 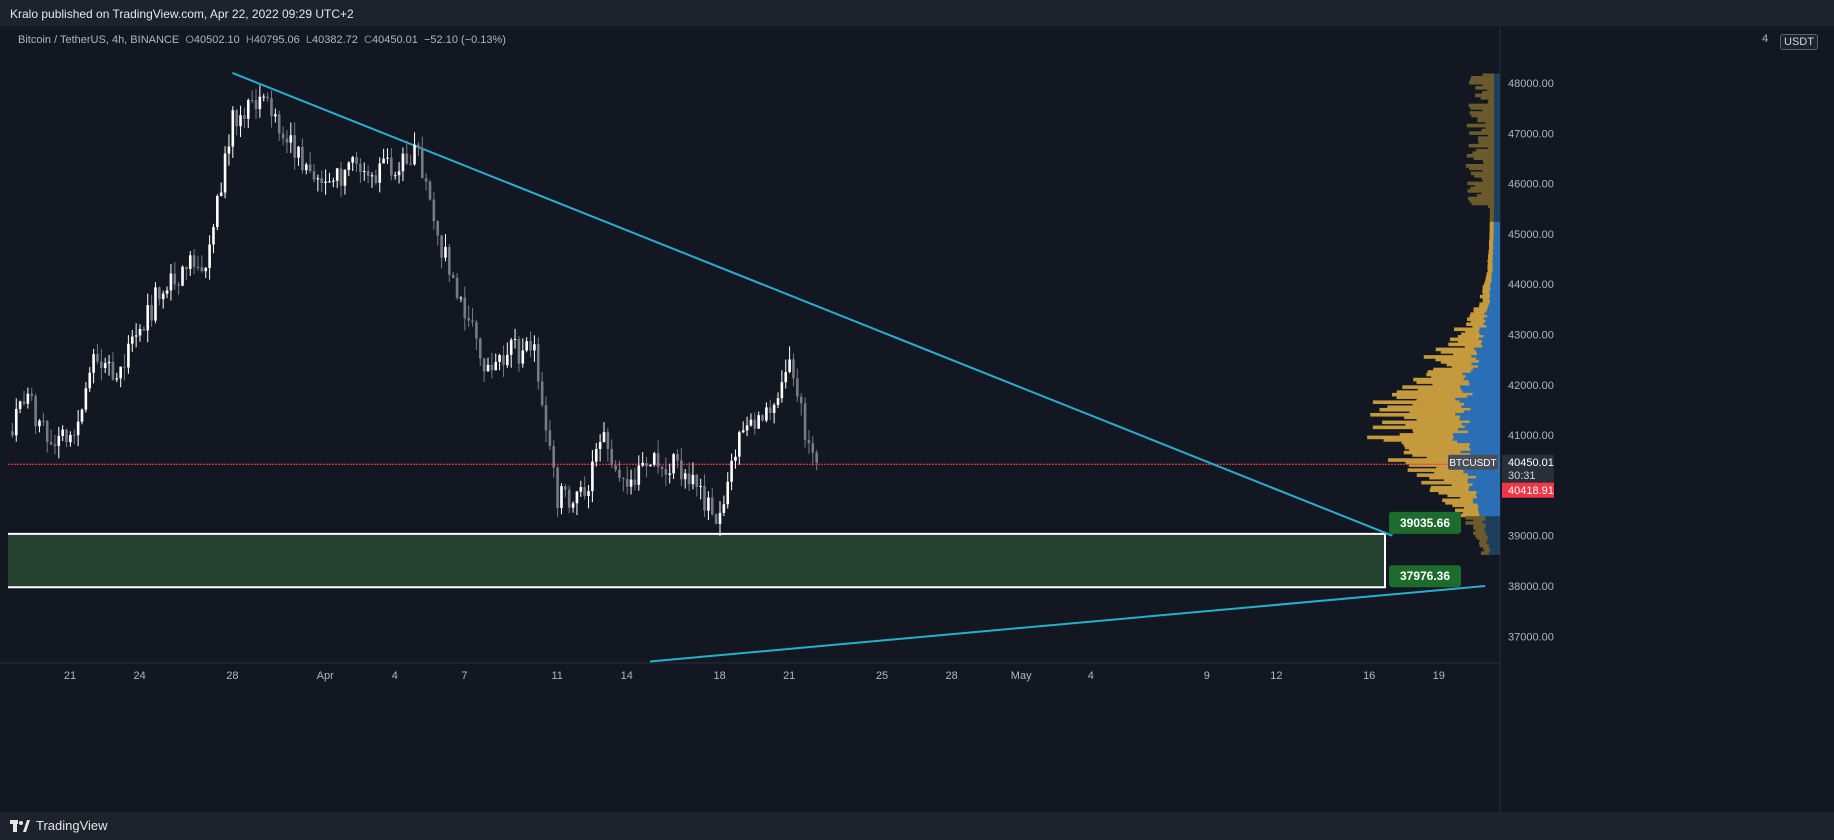 I want to click on price-tick-label: 44000.00, so click(x=1531, y=285).